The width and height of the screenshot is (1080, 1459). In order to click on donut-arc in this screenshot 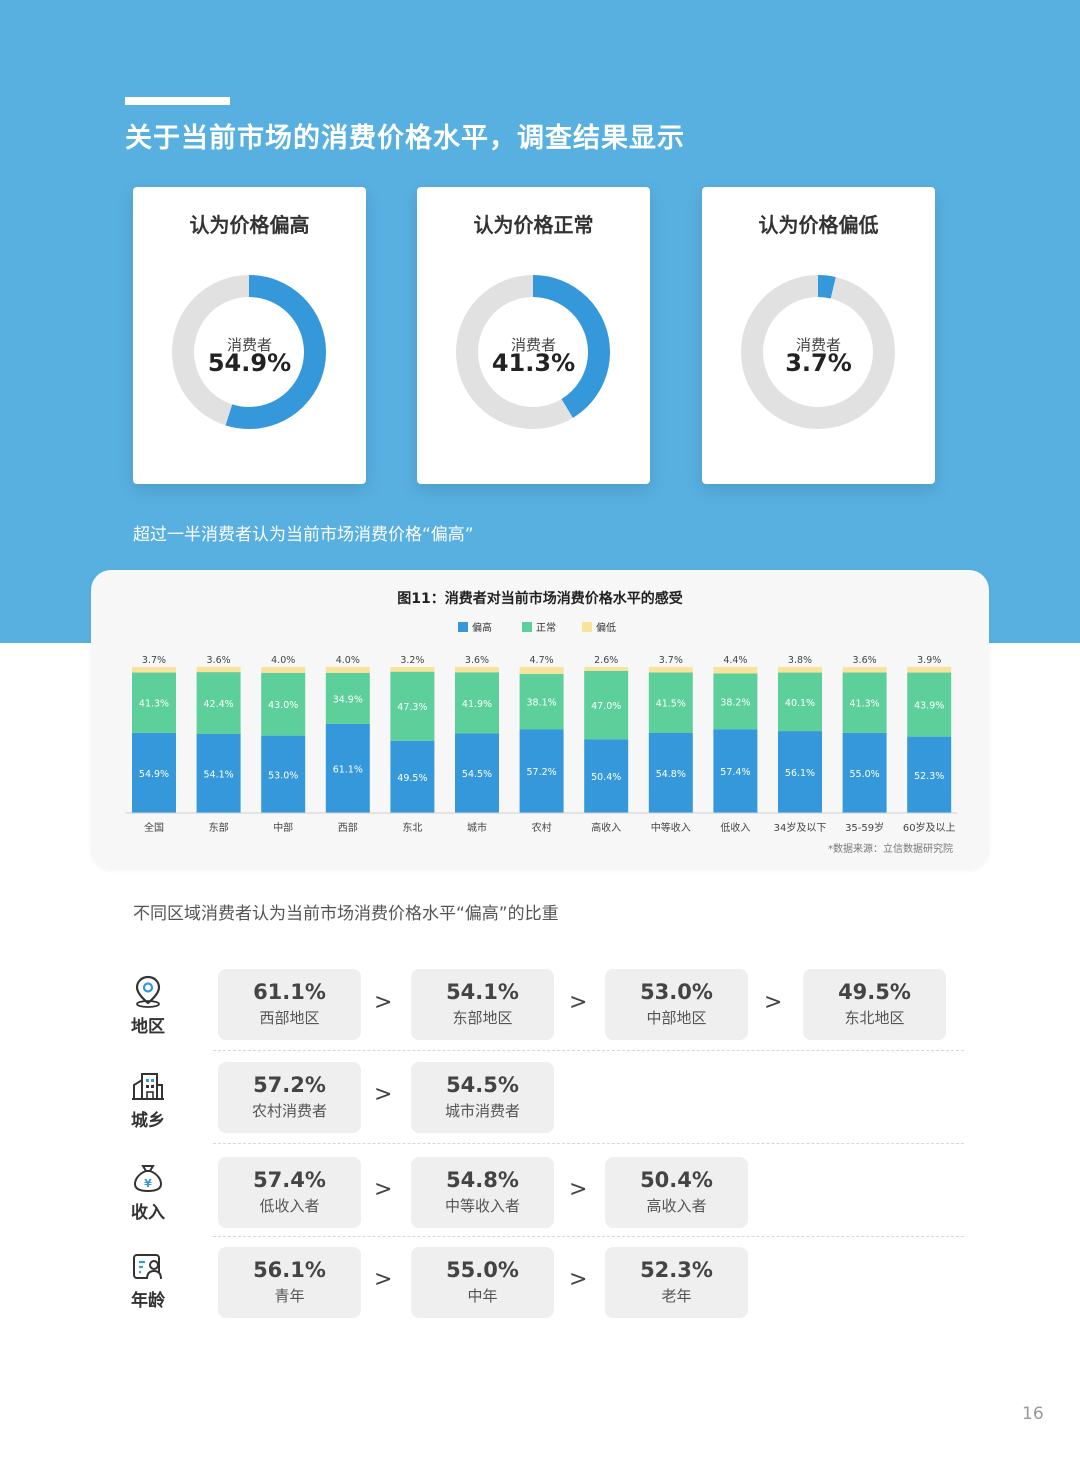, I will do `click(818, 352)`.